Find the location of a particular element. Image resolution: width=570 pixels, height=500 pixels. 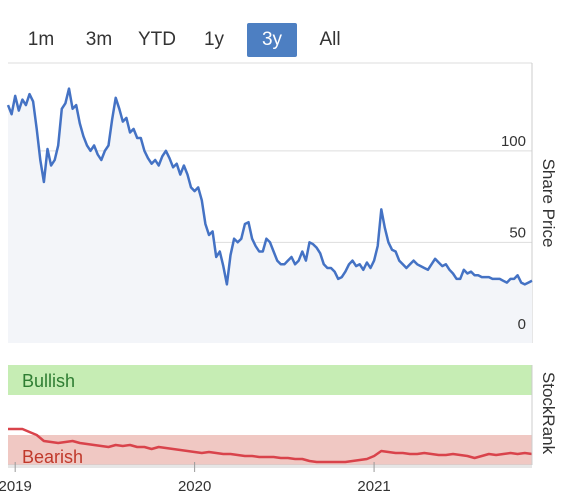

bearish-band is located at coordinates (270, 450).